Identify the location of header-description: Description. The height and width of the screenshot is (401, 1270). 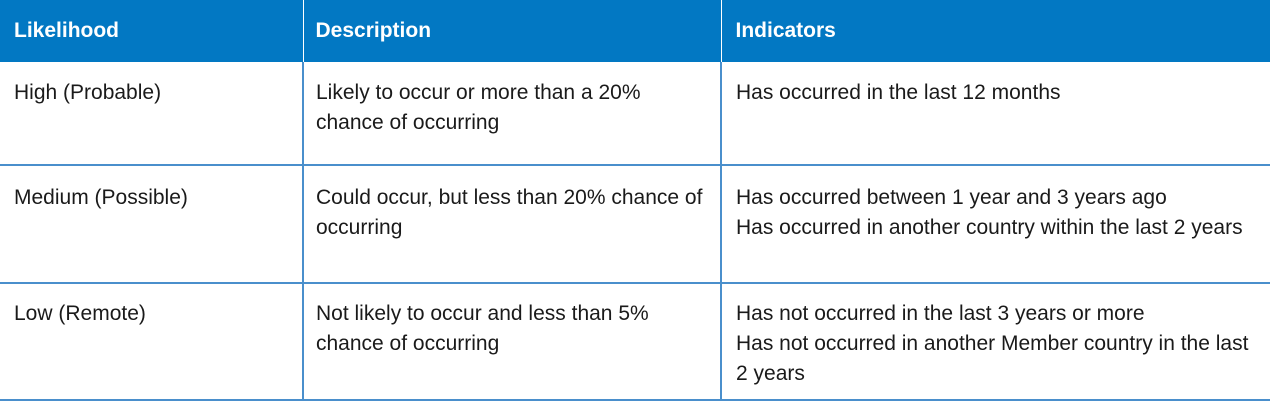
(512, 31).